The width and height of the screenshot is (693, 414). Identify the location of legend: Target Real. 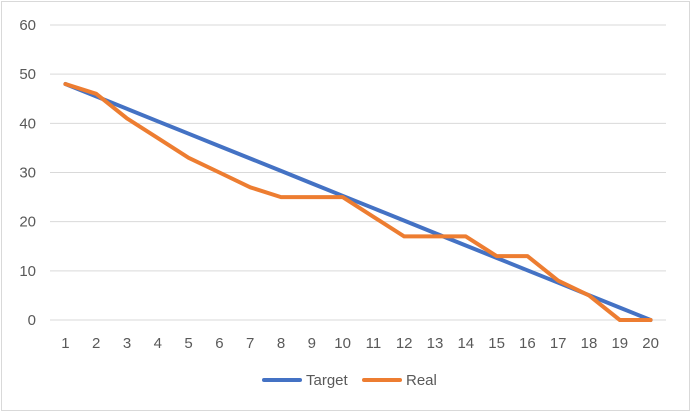
(349, 380).